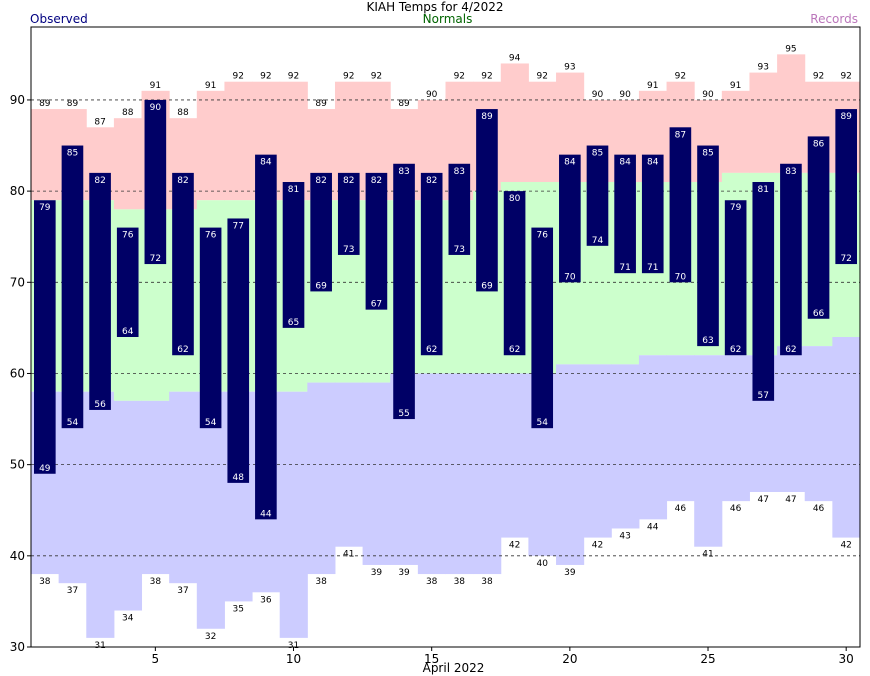  What do you see at coordinates (790, 49) in the screenshot?
I see `record-high-label: 95` at bounding box center [790, 49].